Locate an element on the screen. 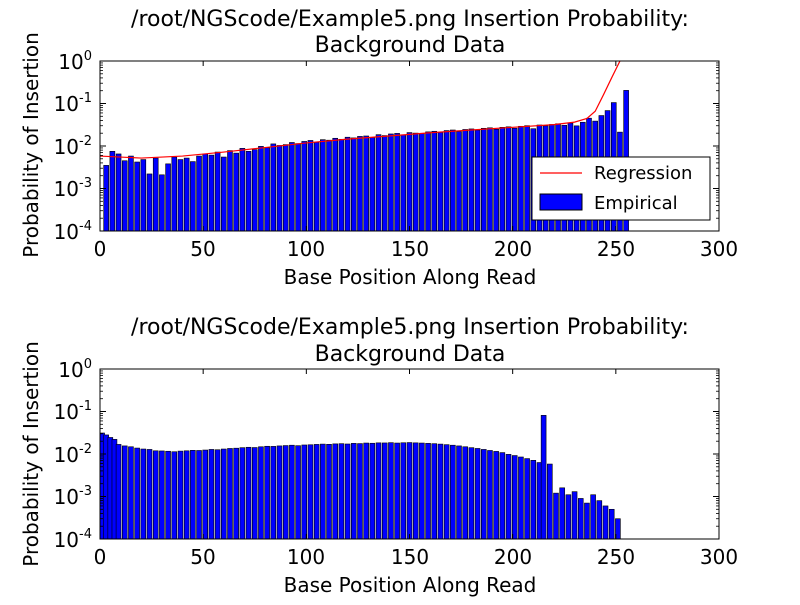 The image size is (800, 605). chart-top-x-axis-label: Base Position Along Read is located at coordinates (410, 277).